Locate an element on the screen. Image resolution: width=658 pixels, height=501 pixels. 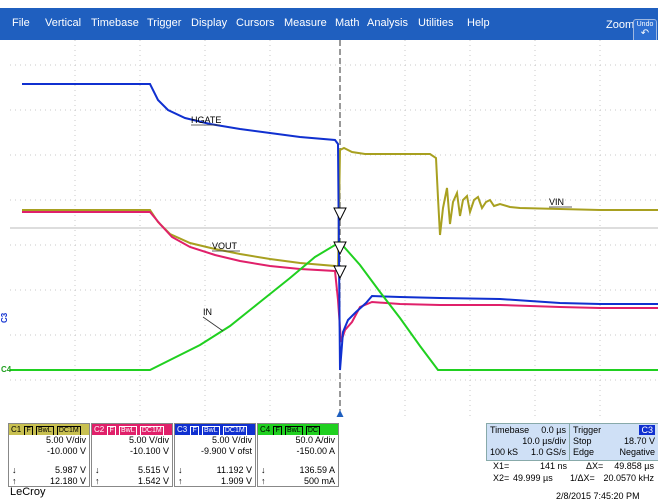
c3-ground-marker: C3 is located at coordinates (4, 317).